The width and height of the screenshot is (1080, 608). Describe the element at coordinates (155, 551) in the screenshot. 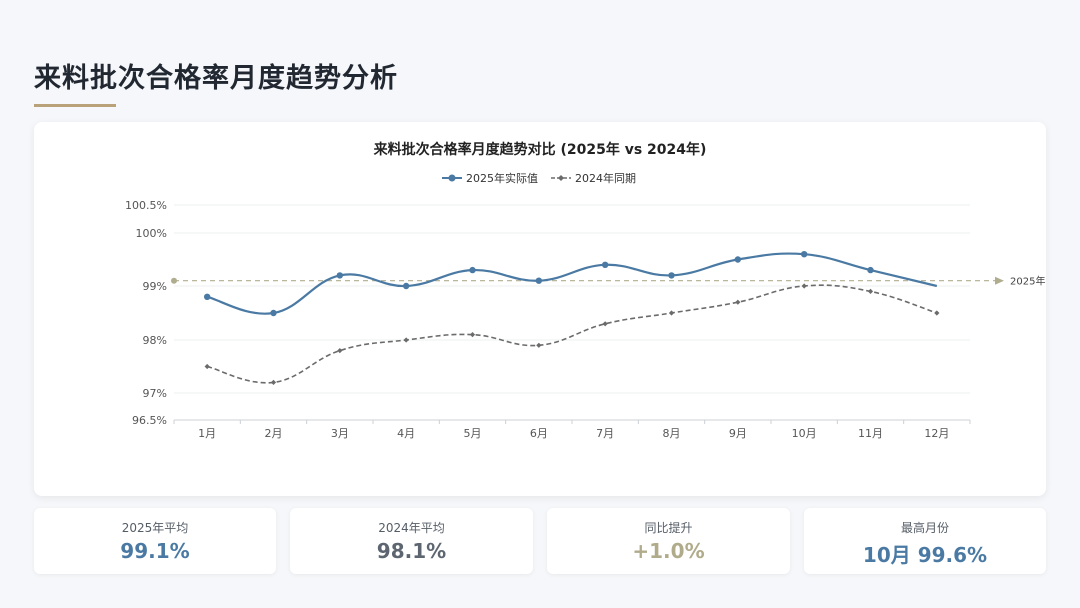

I see `stat-value: 99.1%` at that location.